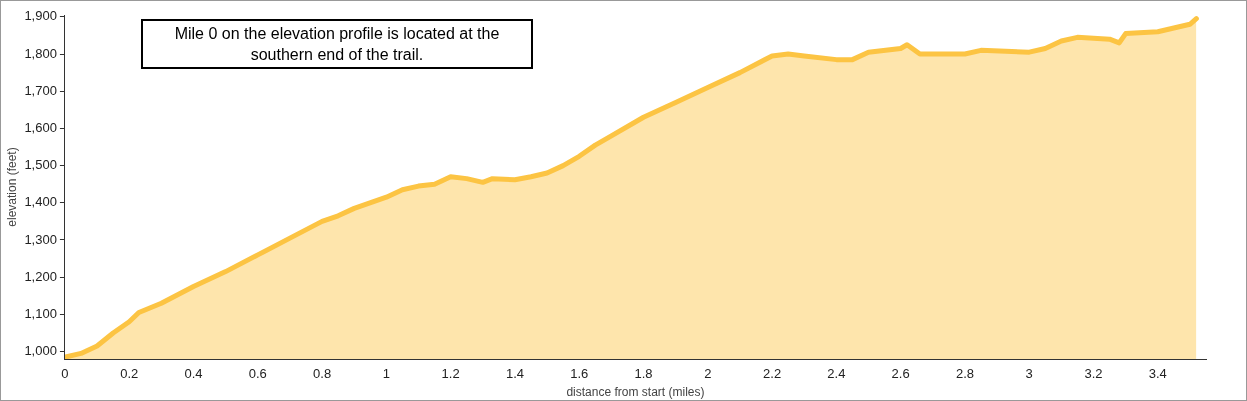 This screenshot has width=1247, height=401. I want to click on x-tick-label: 1.2, so click(450, 374).